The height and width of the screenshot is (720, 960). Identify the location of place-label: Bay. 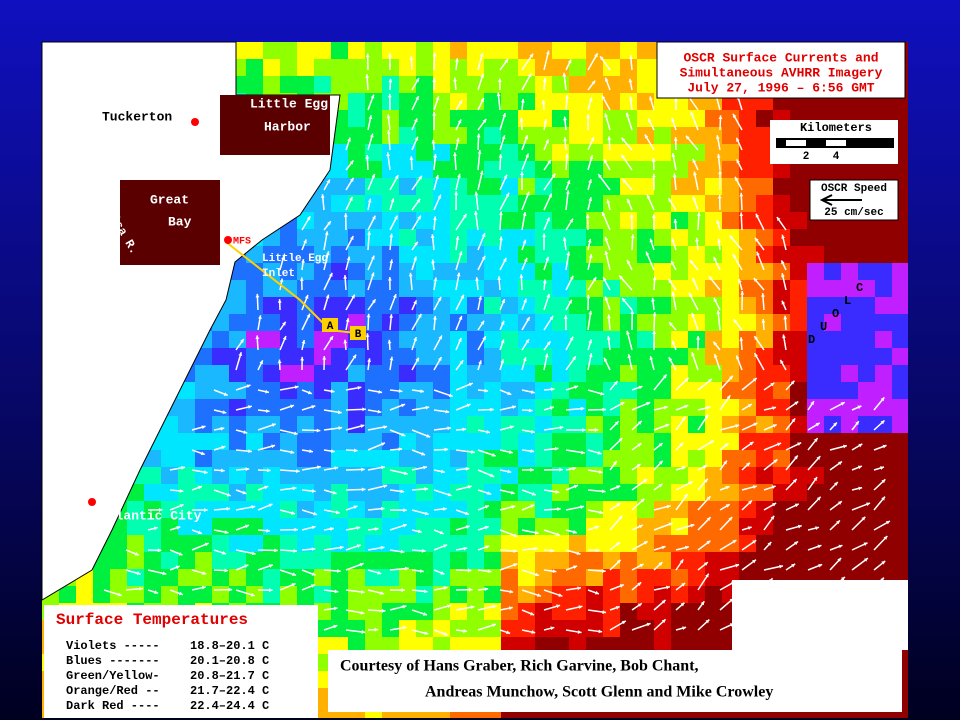
(180, 221).